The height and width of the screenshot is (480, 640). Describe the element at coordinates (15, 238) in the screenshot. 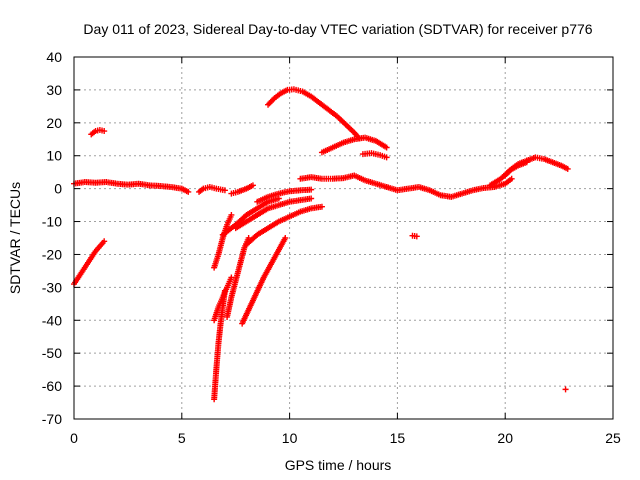

I see `y-axis-label: SDTVAR / TECUs` at that location.